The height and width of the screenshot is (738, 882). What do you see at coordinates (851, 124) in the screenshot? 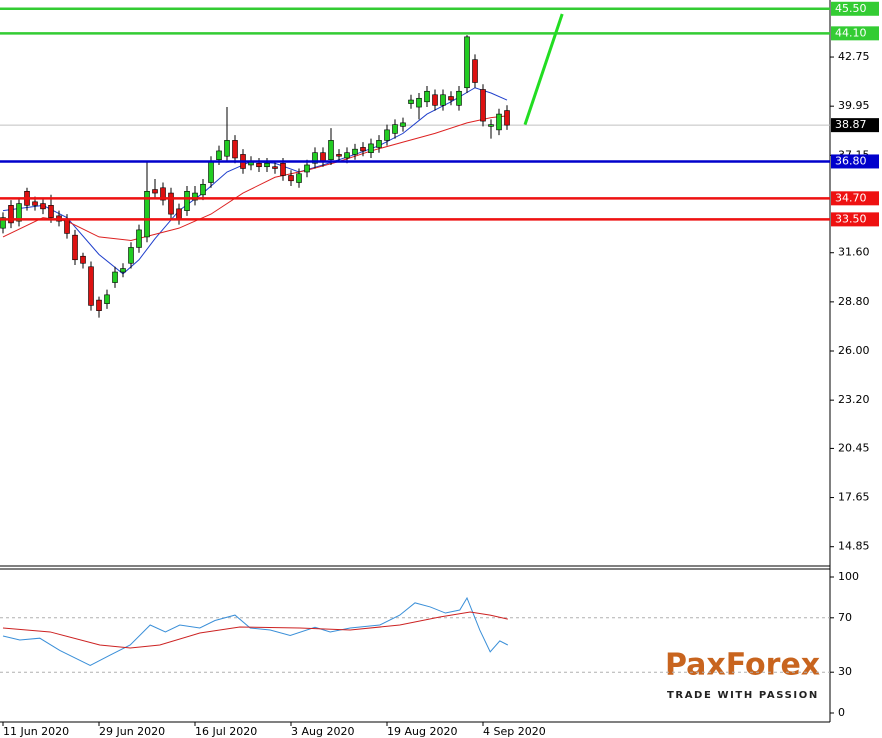
I see `last-price-label: 38.87` at bounding box center [851, 124].